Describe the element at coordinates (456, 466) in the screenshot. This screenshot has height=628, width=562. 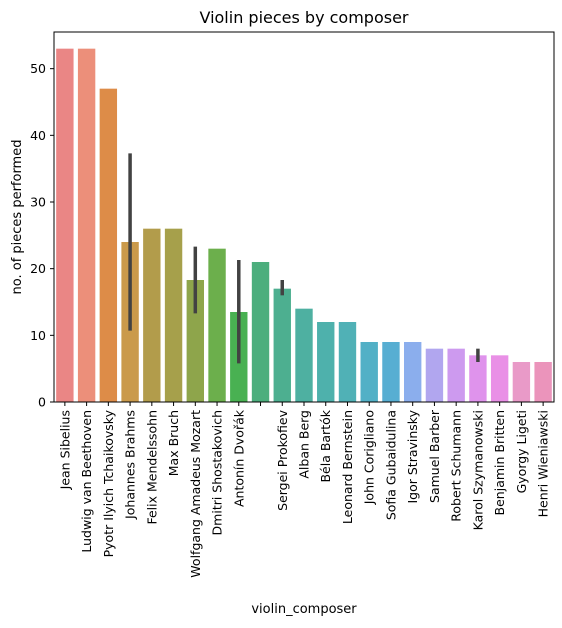
I see `x-tick-label: Robert Schumann` at that location.